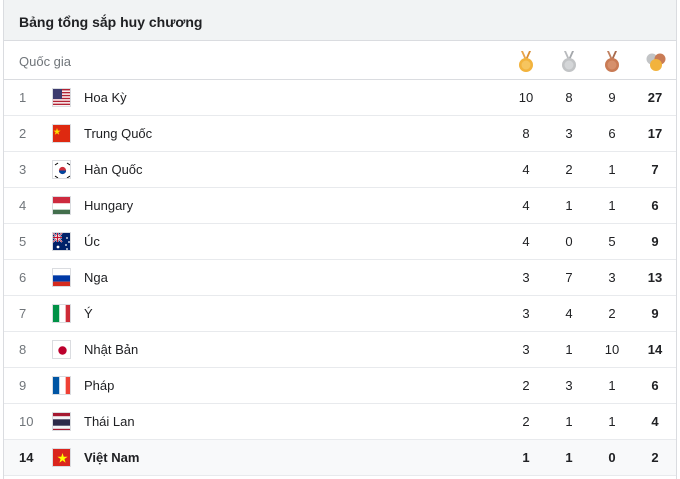  What do you see at coordinates (23, 133) in the screenshot?
I see `rank-cell: 2` at bounding box center [23, 133].